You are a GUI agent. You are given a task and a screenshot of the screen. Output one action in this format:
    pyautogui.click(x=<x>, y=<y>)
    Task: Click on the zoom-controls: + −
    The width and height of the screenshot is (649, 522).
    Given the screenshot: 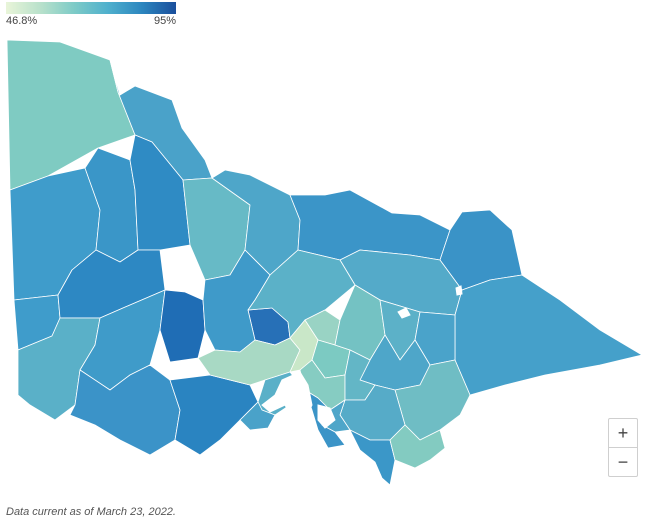 What is the action you would take?
    pyautogui.click(x=623, y=447)
    